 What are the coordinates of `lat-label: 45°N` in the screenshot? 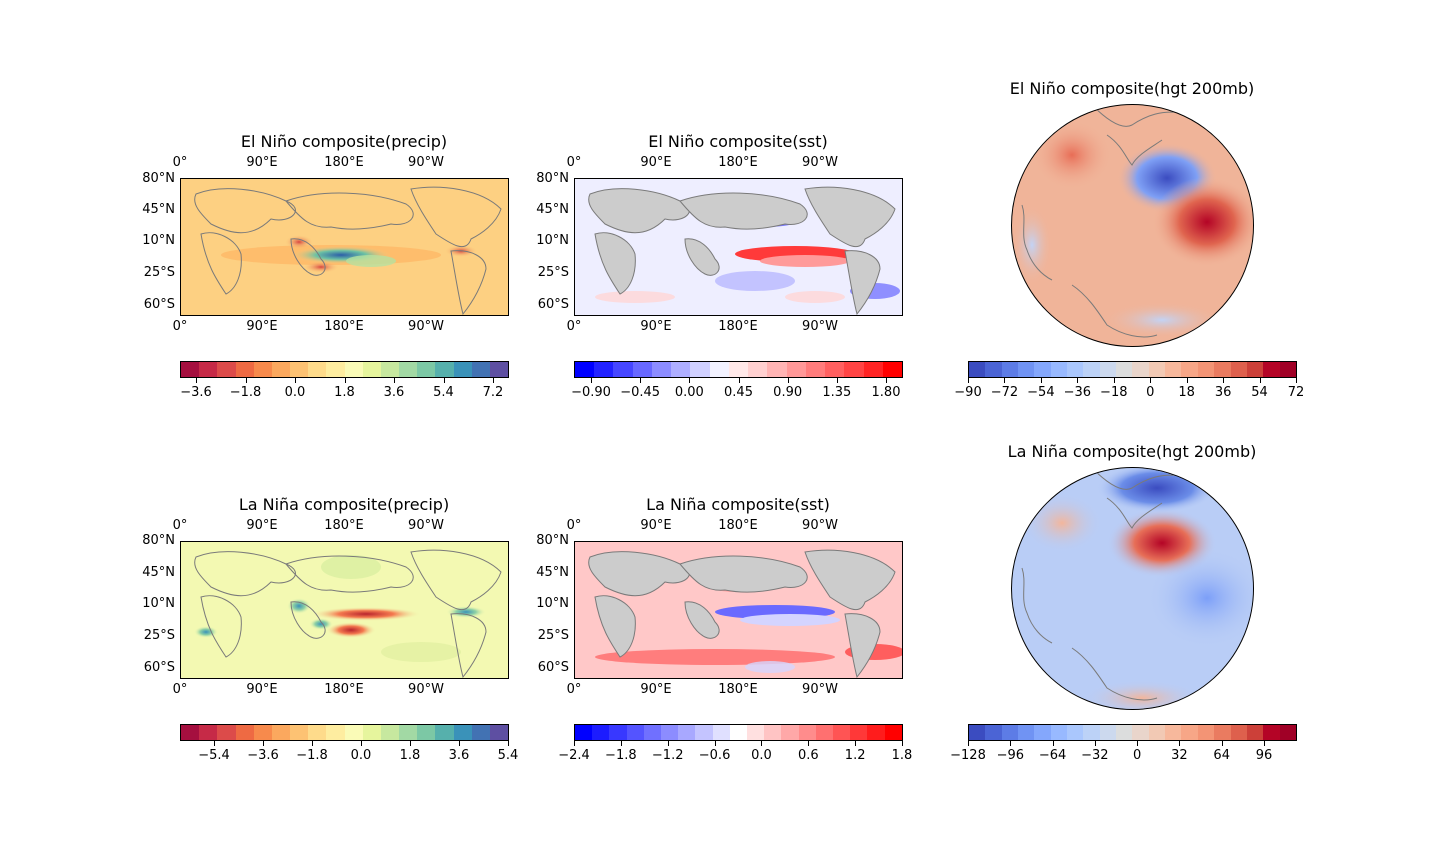 It's located at (158, 209).